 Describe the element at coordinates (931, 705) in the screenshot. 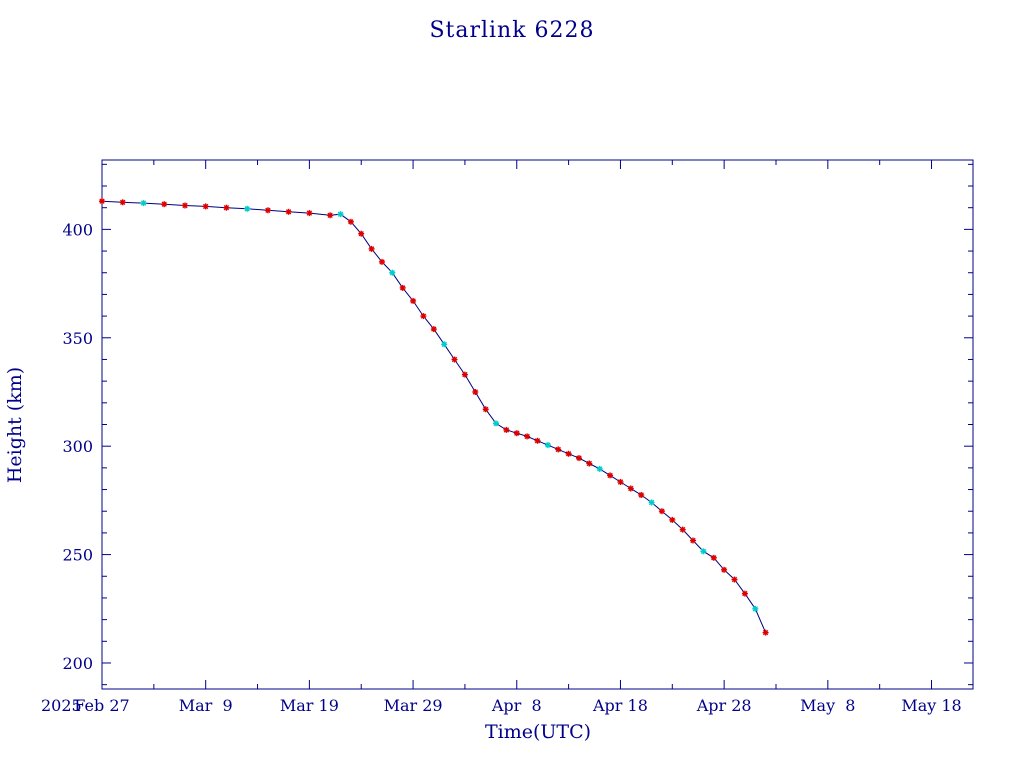

I see `x-tick-label: May 18` at that location.